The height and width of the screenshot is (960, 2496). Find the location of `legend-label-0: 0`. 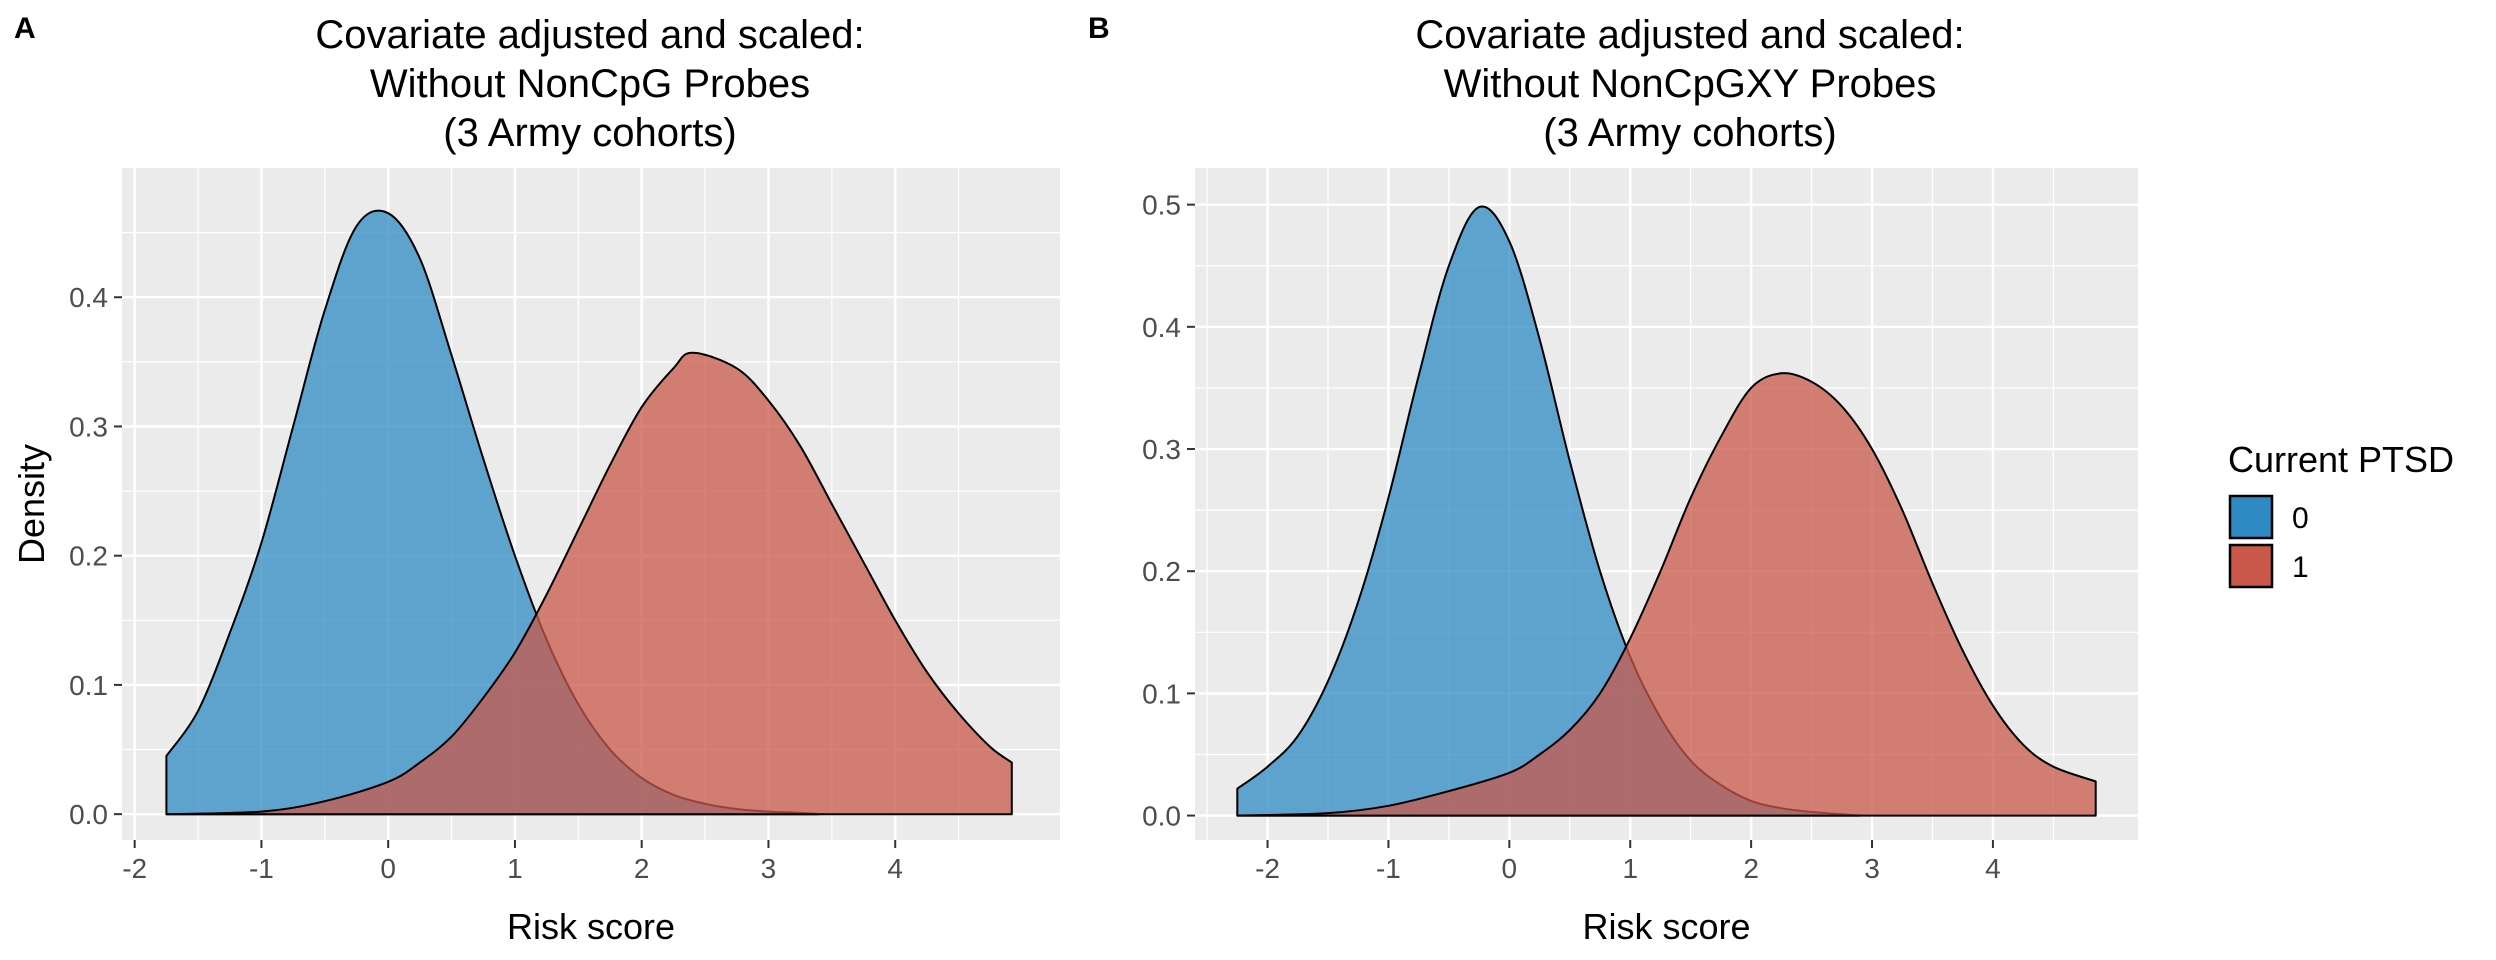

legend-label-0: 0 is located at coordinates (2300, 518).